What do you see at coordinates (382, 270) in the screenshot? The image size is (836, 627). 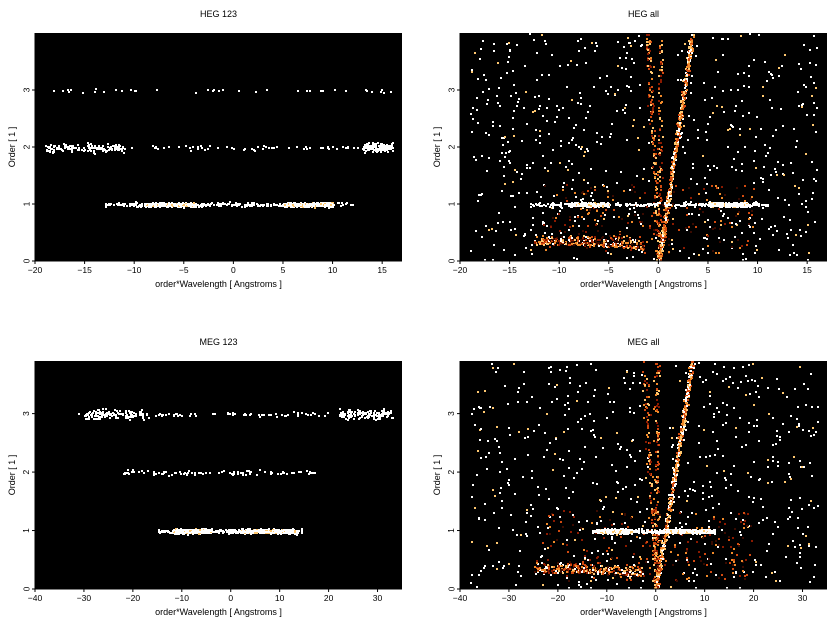 I see `x-tick-label: 15` at bounding box center [382, 270].